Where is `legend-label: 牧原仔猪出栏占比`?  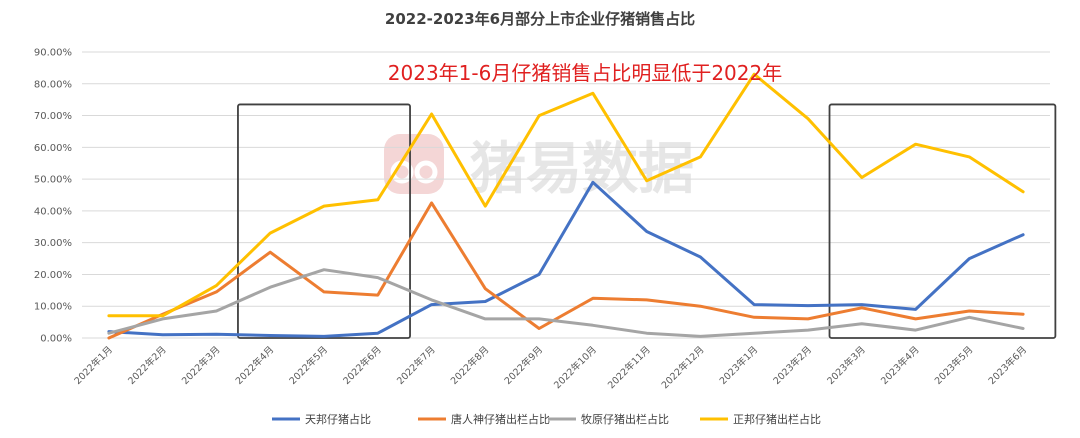
legend-label: 牧原仔猪出栏占比 is located at coordinates (625, 419).